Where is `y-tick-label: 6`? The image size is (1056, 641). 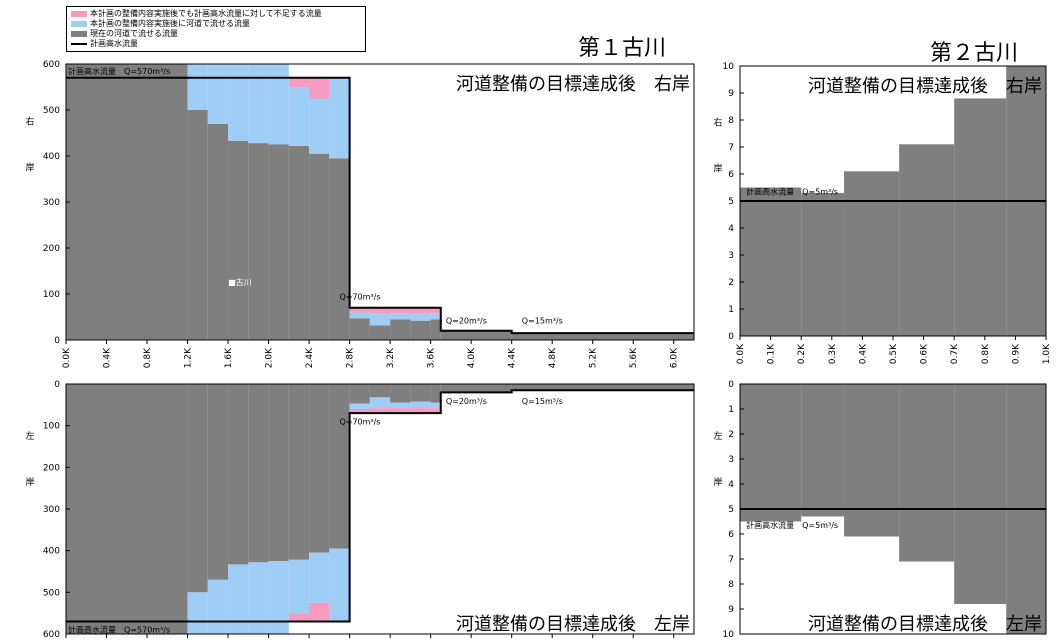
y-tick-label: 6 is located at coordinates (731, 535).